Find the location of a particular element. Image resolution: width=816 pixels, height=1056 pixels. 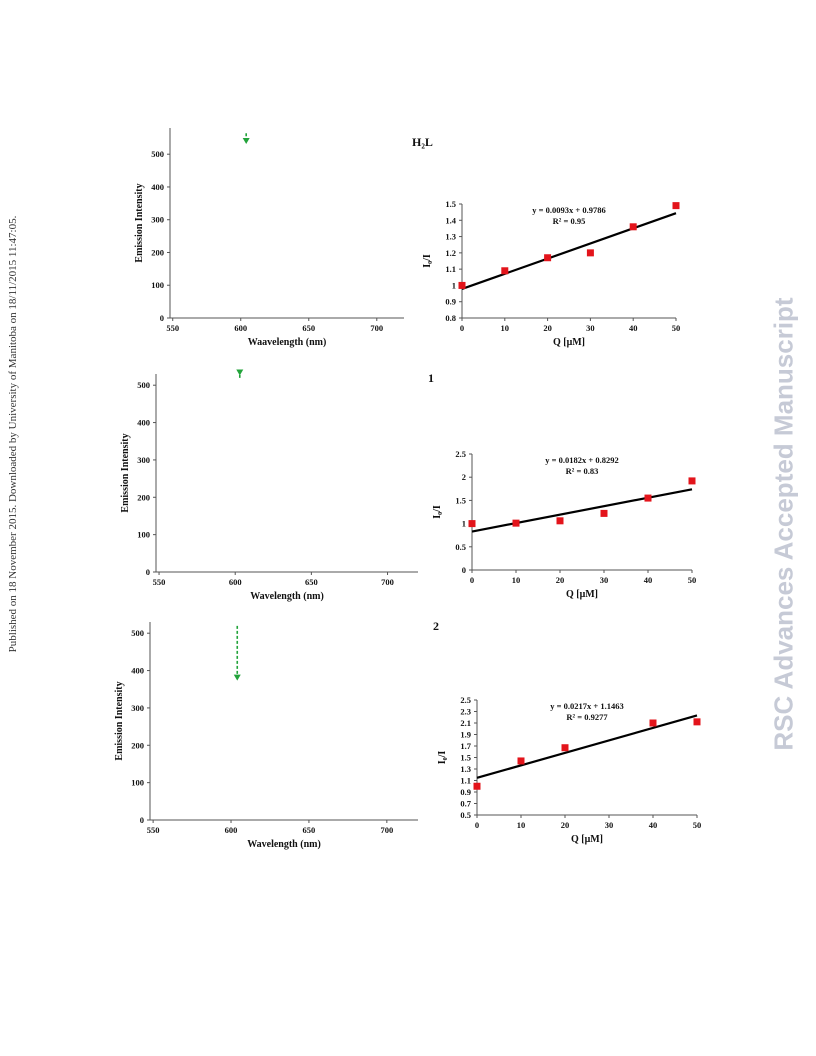

y-tick-label: 2 is located at coordinates (464, 477).